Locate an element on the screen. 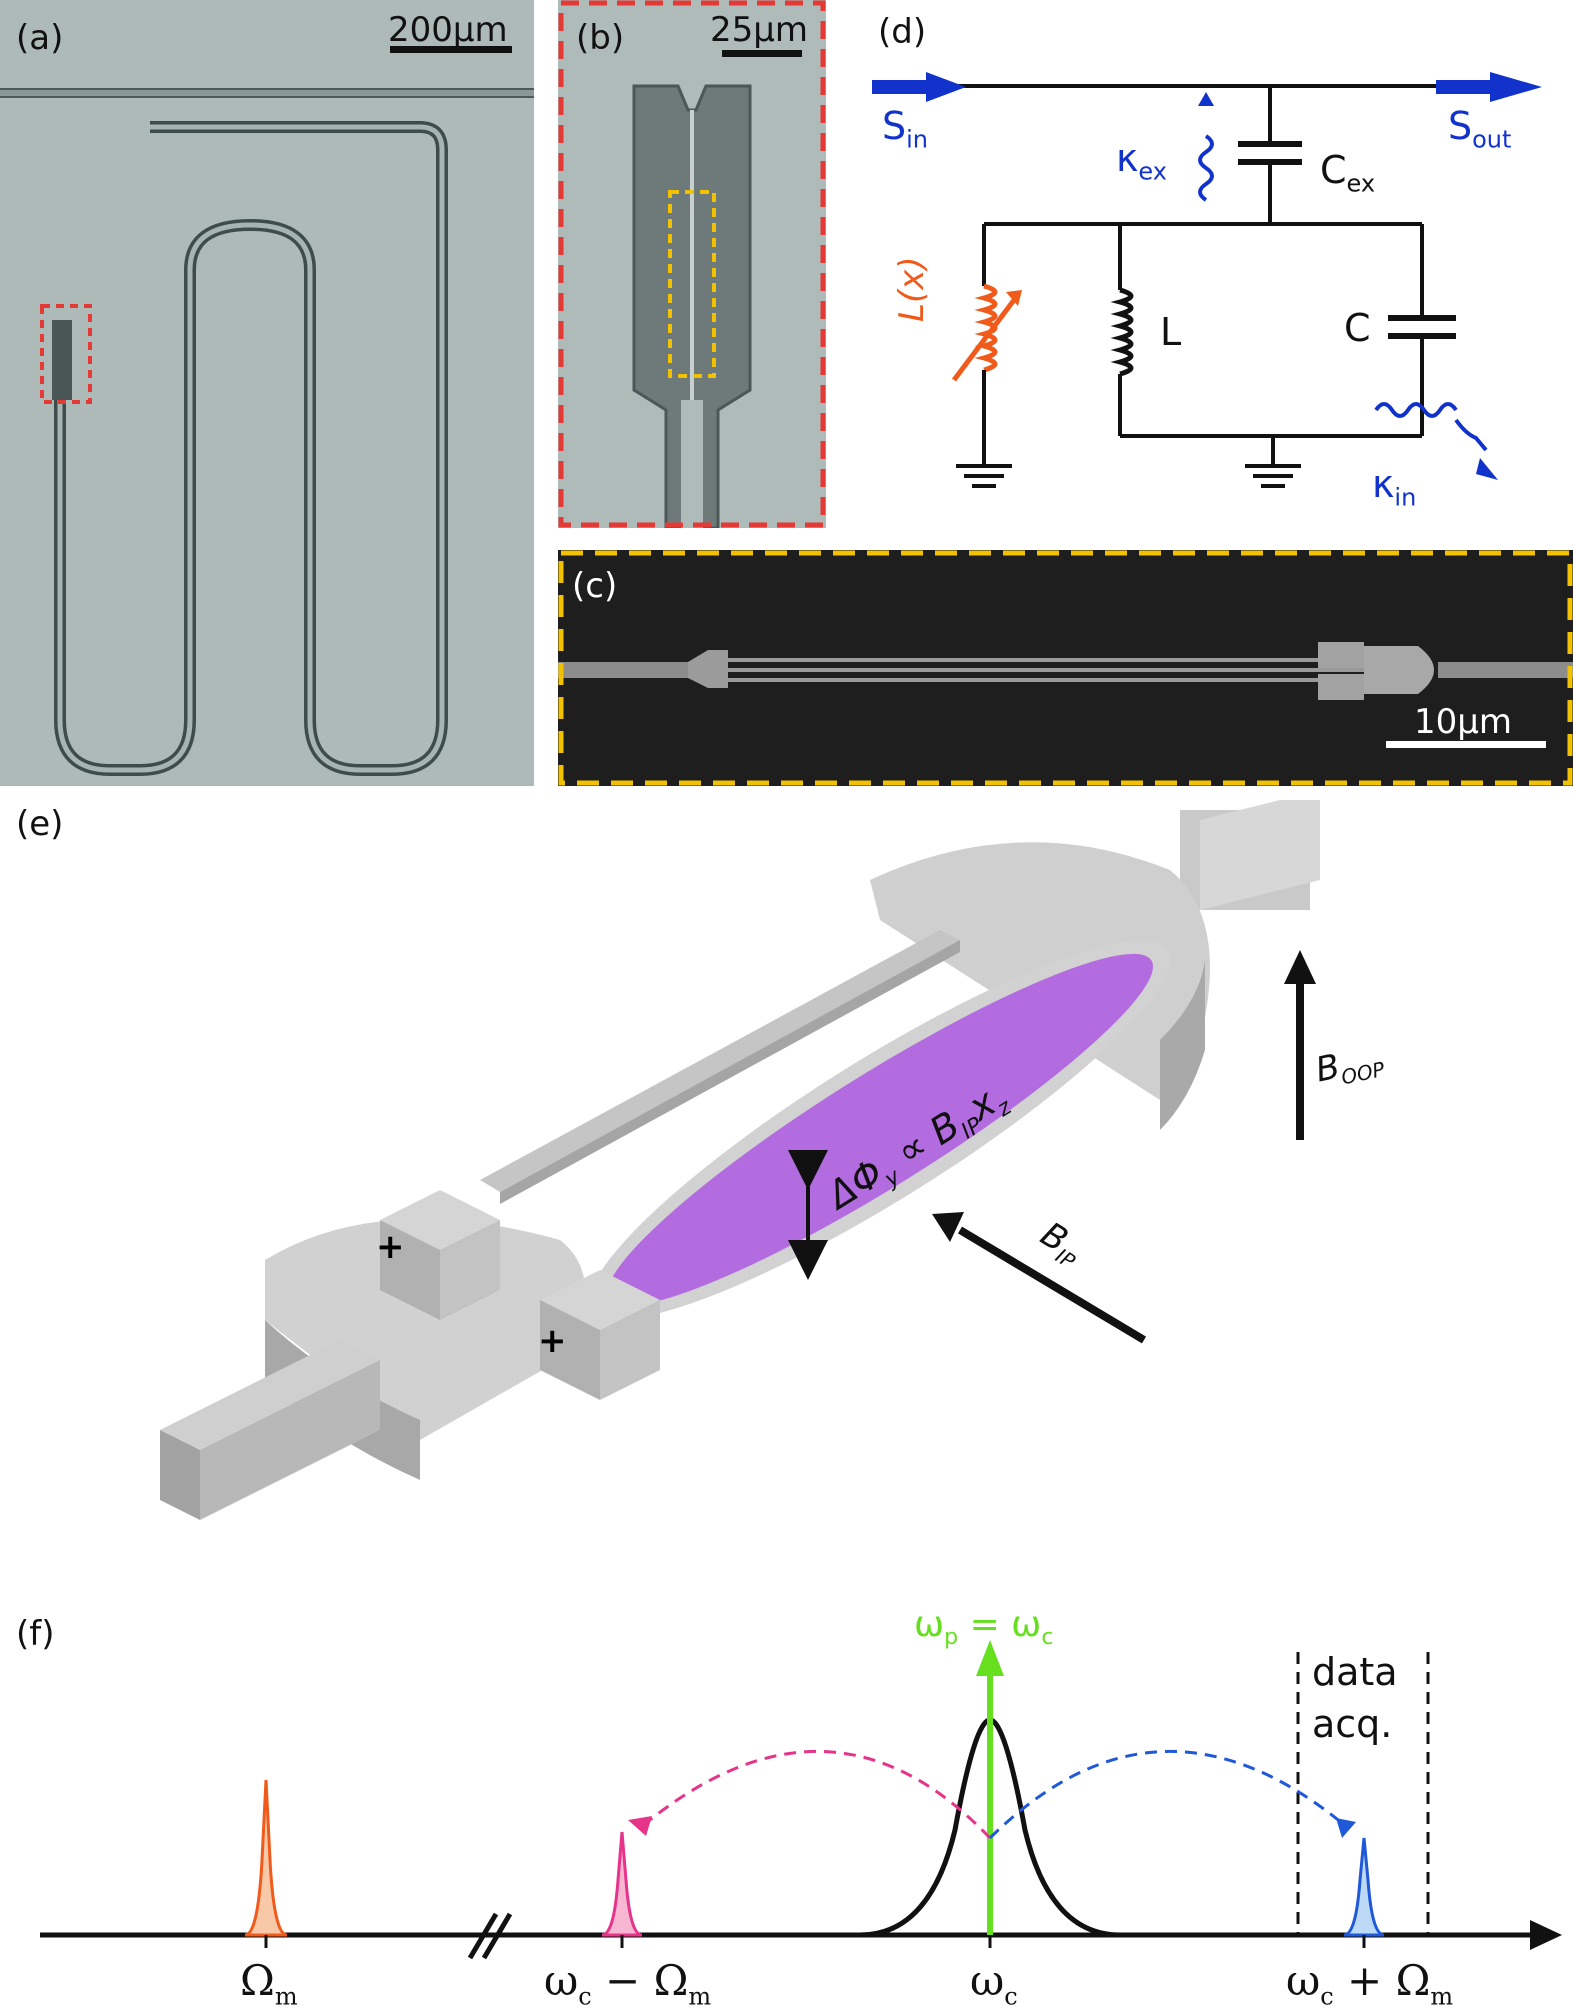 The image size is (1573, 2016). tick-label-upper-sideband: ωc + Ωm is located at coordinates (1370, 1983).